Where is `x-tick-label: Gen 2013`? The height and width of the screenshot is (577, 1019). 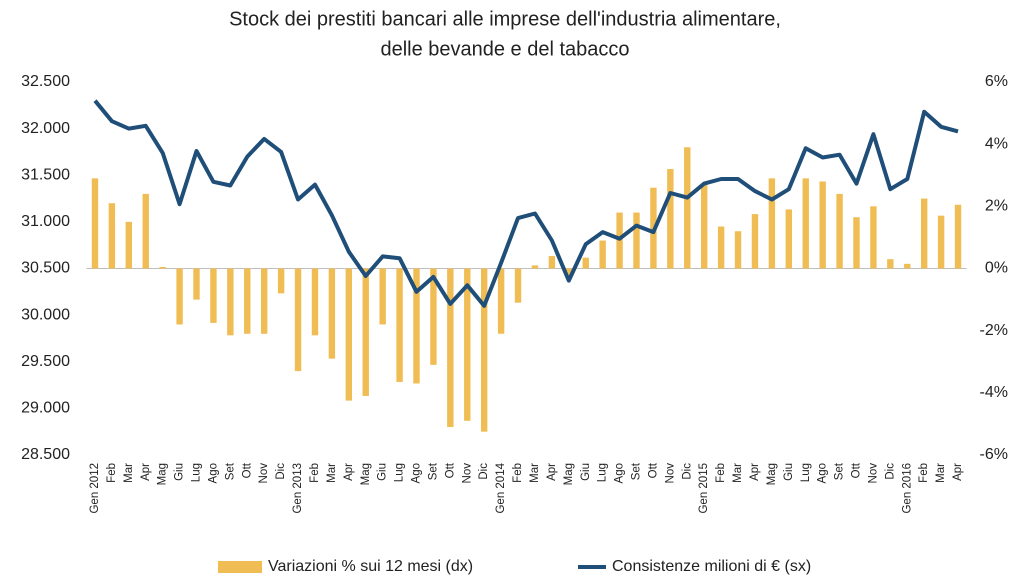
x-tick-label: Gen 2013 is located at coordinates (298, 488).